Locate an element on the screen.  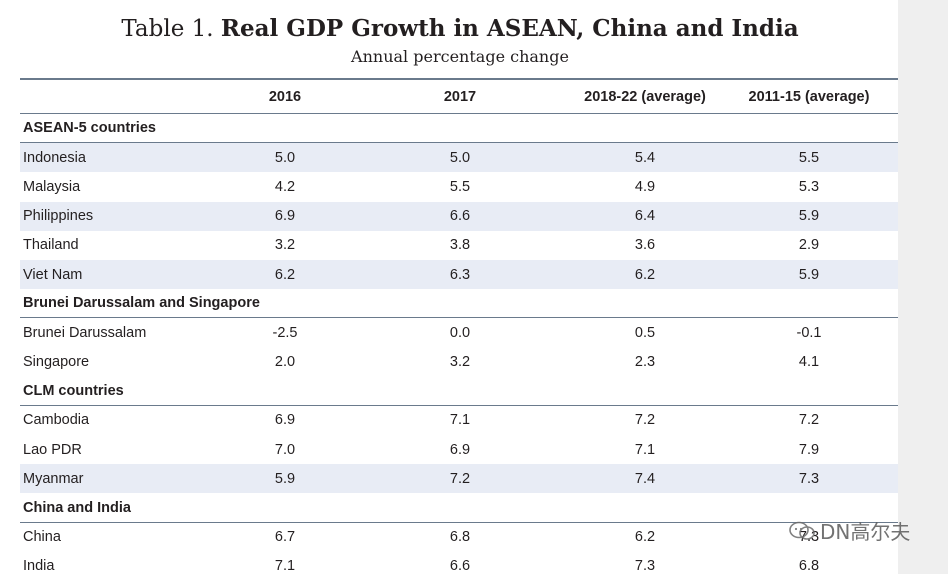
value-cell: 0.0 is located at coordinates (460, 332).